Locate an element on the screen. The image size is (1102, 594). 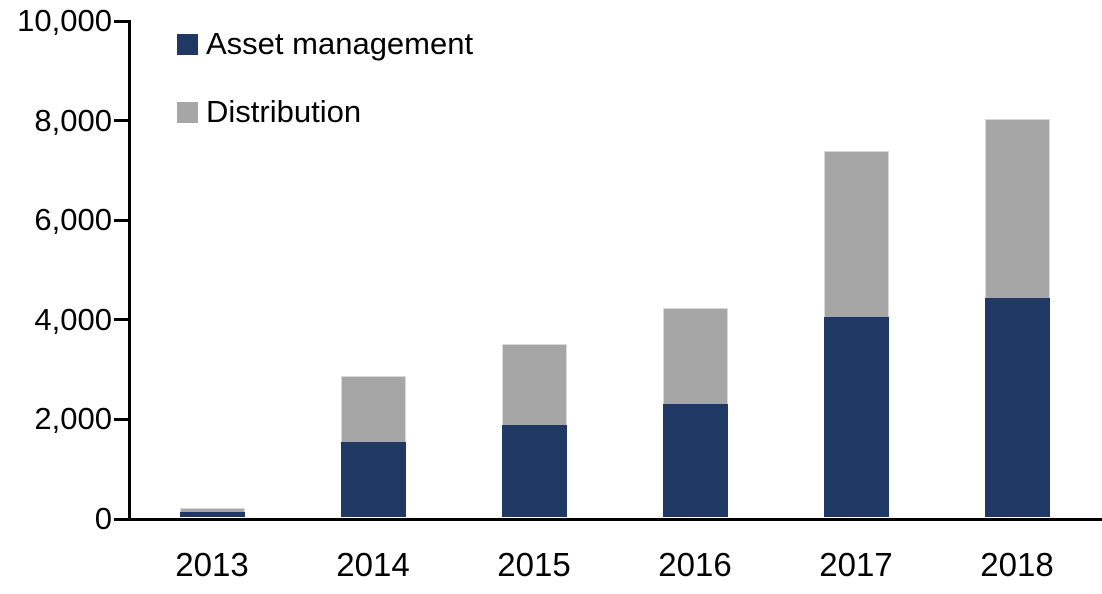
x-axis-category-label: 2014 is located at coordinates (373, 564).